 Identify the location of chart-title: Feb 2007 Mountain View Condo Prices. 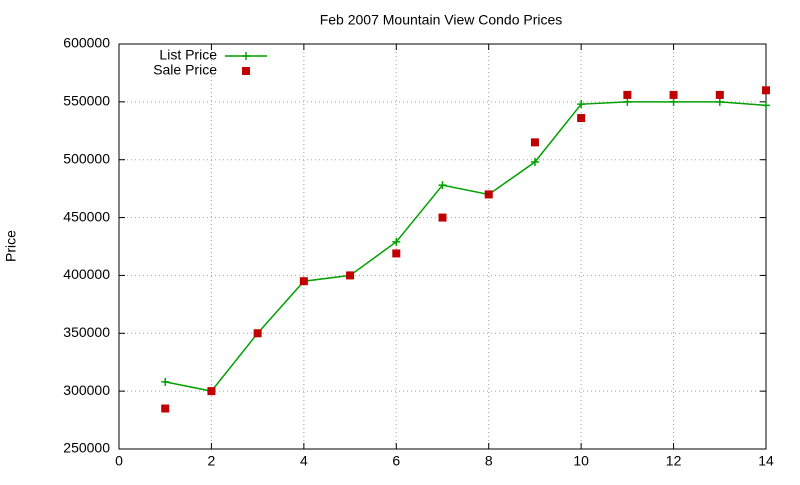
(441, 20).